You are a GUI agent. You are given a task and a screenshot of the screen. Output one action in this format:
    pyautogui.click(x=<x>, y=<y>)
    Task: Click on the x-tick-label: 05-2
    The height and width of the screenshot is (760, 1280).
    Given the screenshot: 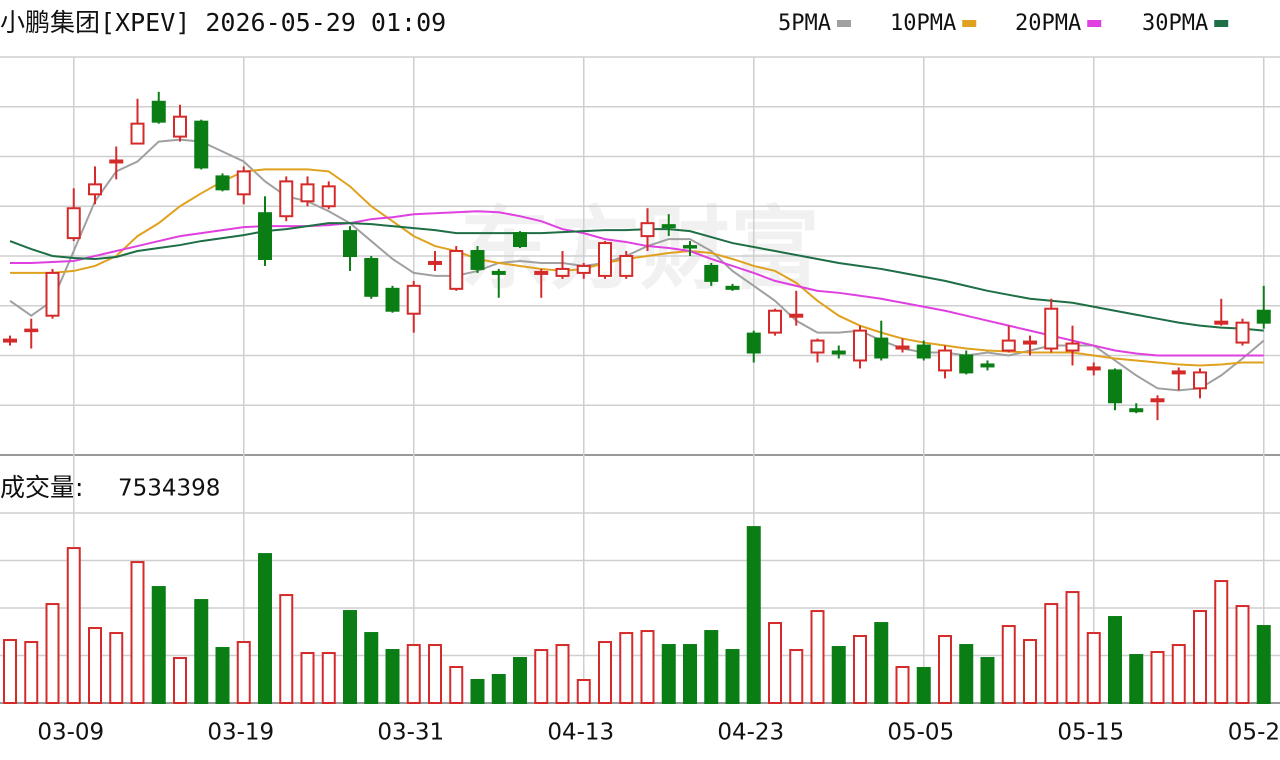 What is the action you would take?
    pyautogui.click(x=1254, y=733)
    